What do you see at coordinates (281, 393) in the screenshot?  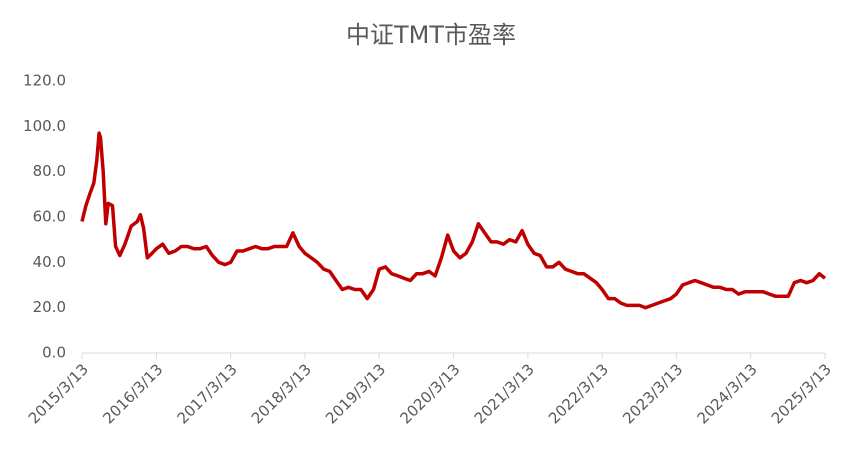 I see `x-tick-label: 2018/3/13` at bounding box center [281, 393].